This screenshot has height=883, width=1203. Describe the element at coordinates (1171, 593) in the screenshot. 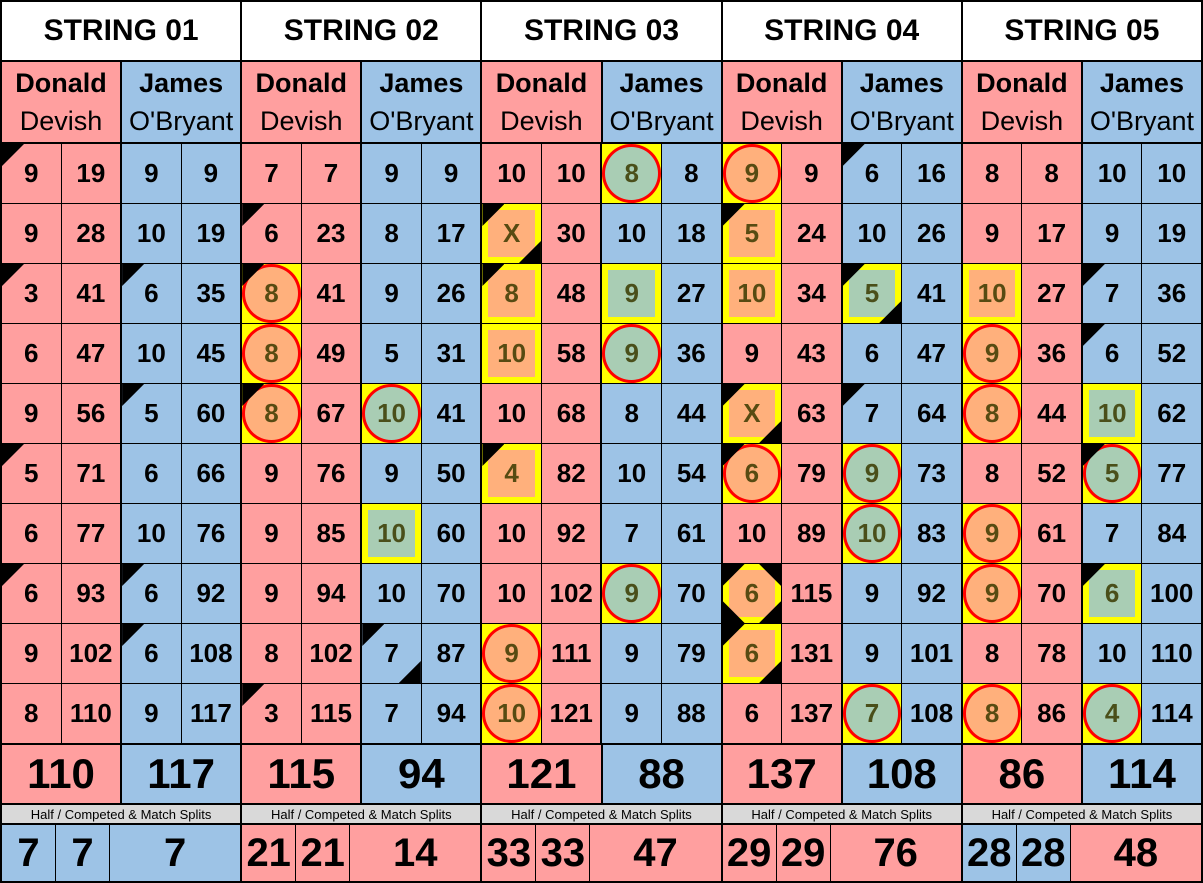

I see `james-running-total: 100` at that location.